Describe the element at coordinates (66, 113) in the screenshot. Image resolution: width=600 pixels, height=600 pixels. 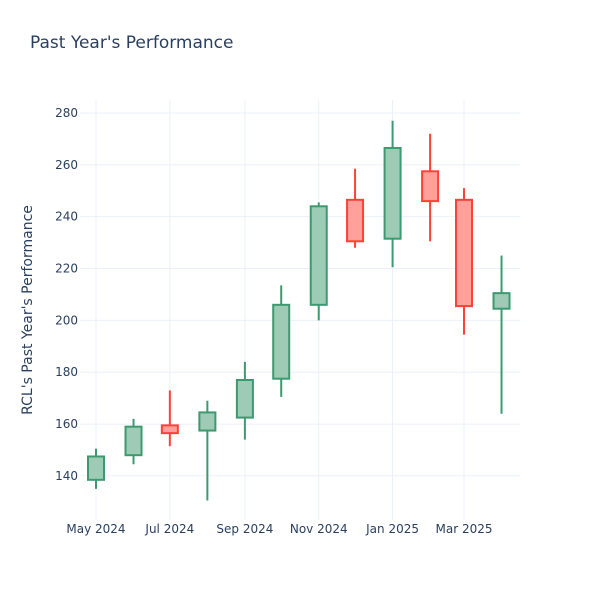
I see `y-tick-label: 280` at that location.